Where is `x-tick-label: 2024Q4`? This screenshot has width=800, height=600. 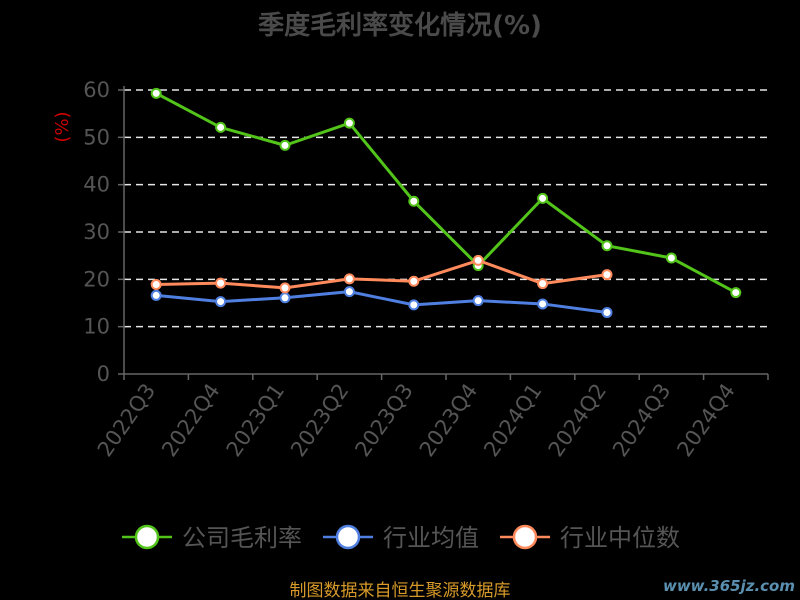
x-tick-label: 2024Q4 is located at coordinates (705, 420).